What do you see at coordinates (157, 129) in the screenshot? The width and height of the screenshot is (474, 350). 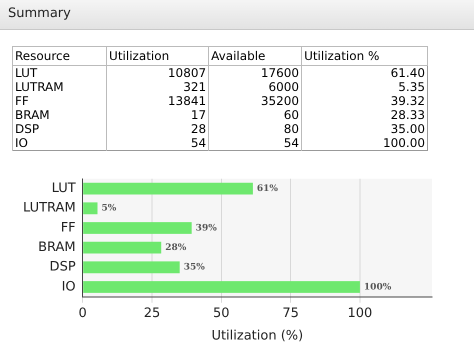 I see `text: 28` at bounding box center [157, 129].